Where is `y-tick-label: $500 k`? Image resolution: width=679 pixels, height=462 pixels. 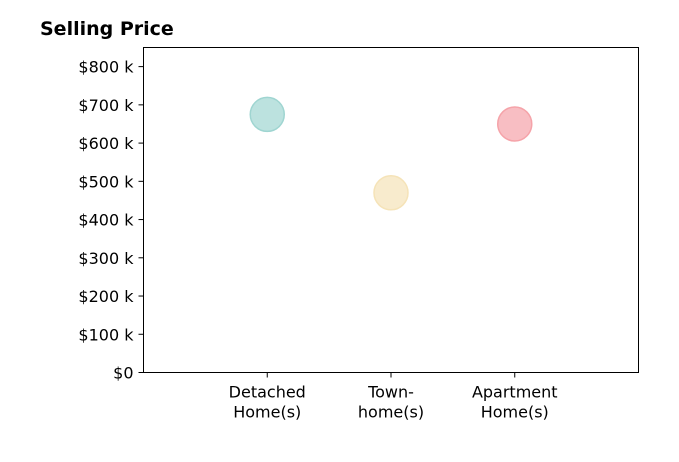 y-tick-label: $500 k is located at coordinates (106, 181).